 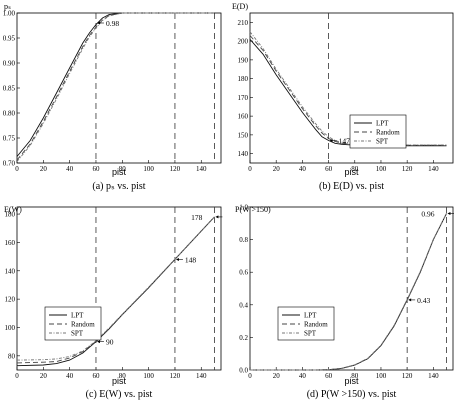 What do you see at coordinates (243, 273) in the screenshot?
I see `y-tick-label: 0.6` at bounding box center [243, 273].